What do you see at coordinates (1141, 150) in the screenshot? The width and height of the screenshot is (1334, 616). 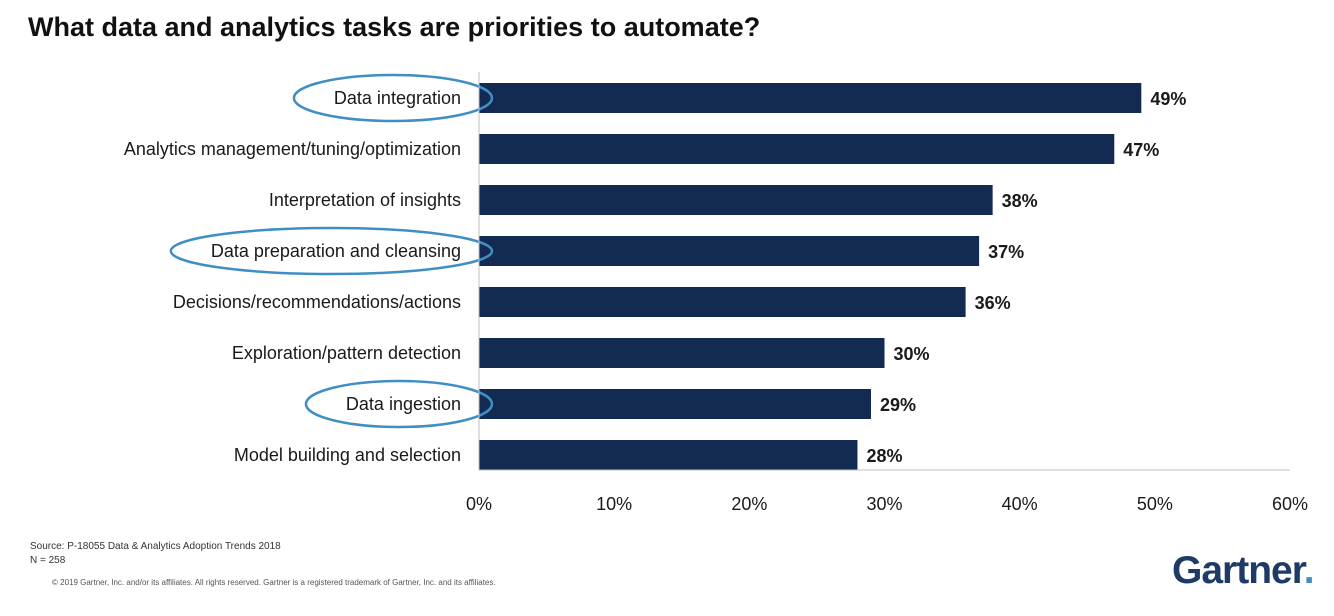 I see `value-label-analytics-management-tuning-optimization: 47%` at bounding box center [1141, 150].